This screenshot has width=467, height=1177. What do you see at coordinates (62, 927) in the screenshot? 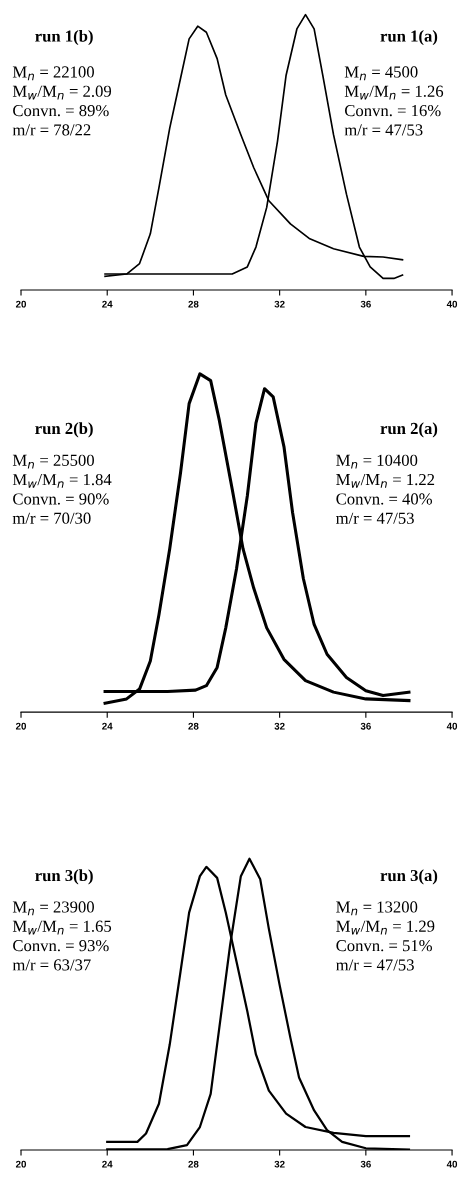
I see `annotation: M$_{w}$/M$_{n}$ = 1.65` at bounding box center [62, 927].